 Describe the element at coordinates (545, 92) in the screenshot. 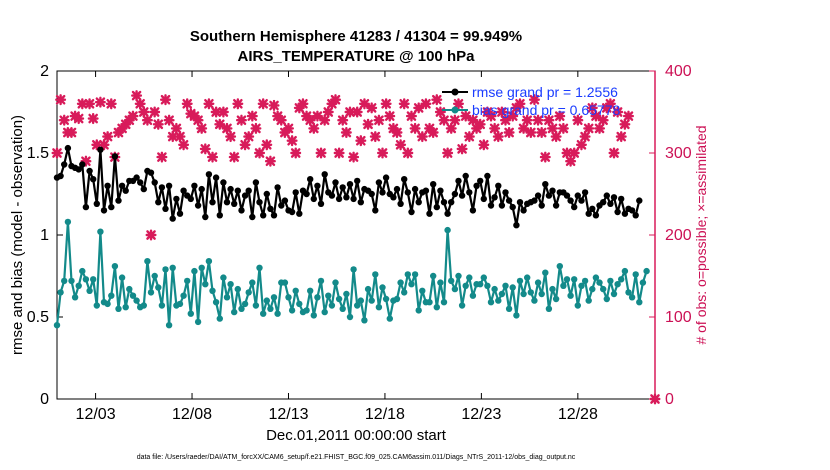

I see `legend-rmse: rmse grand pr = 1.2556` at that location.